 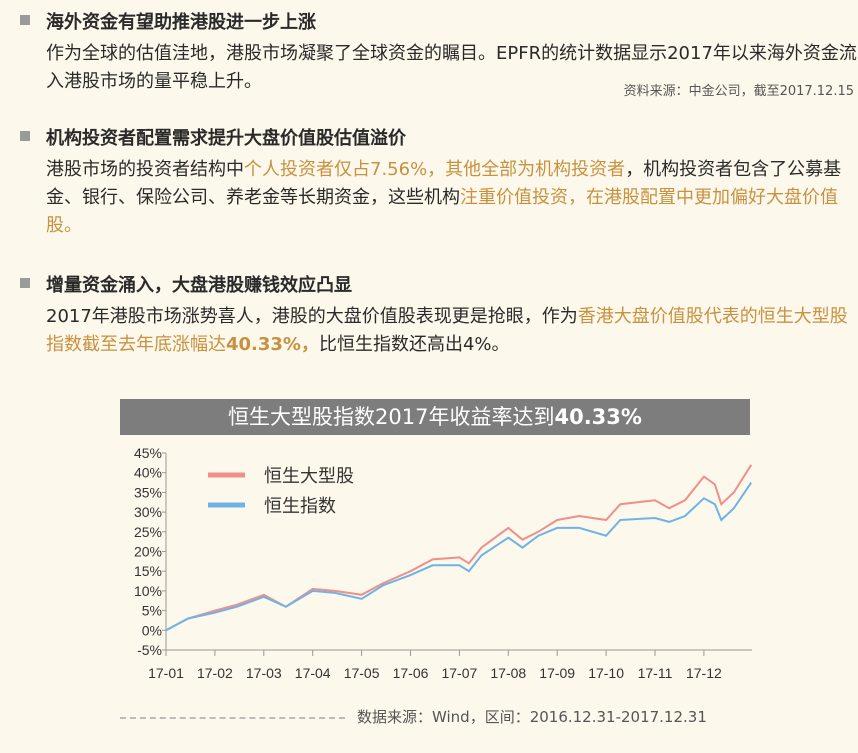 I want to click on y-tick-label: 5%, so click(x=152, y=611).